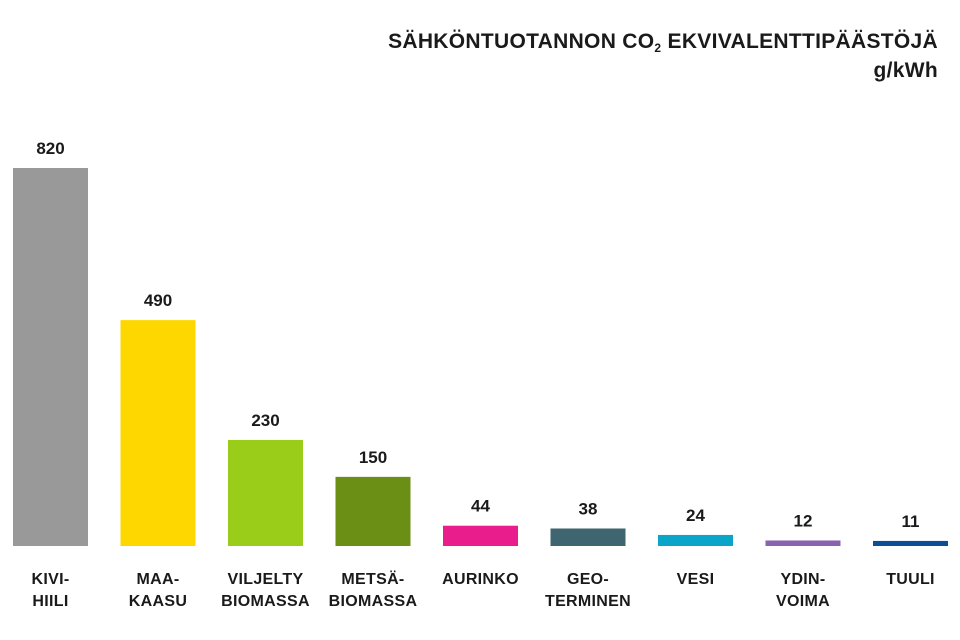 Image resolution: width=960 pixels, height=640 pixels. Describe the element at coordinates (588, 508) in the screenshot. I see `value-label-5: 38` at that location.